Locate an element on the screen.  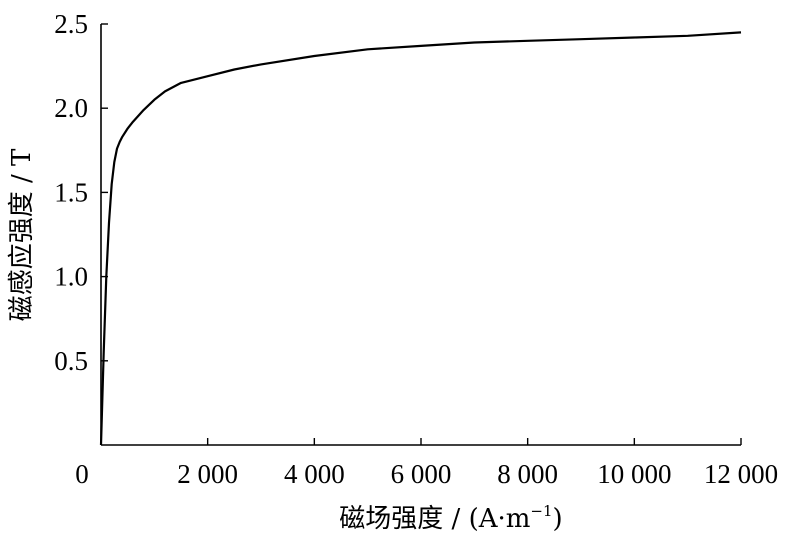
x-axis-title-main: 磁场强度 / (A·m is located at coordinates (434, 519).